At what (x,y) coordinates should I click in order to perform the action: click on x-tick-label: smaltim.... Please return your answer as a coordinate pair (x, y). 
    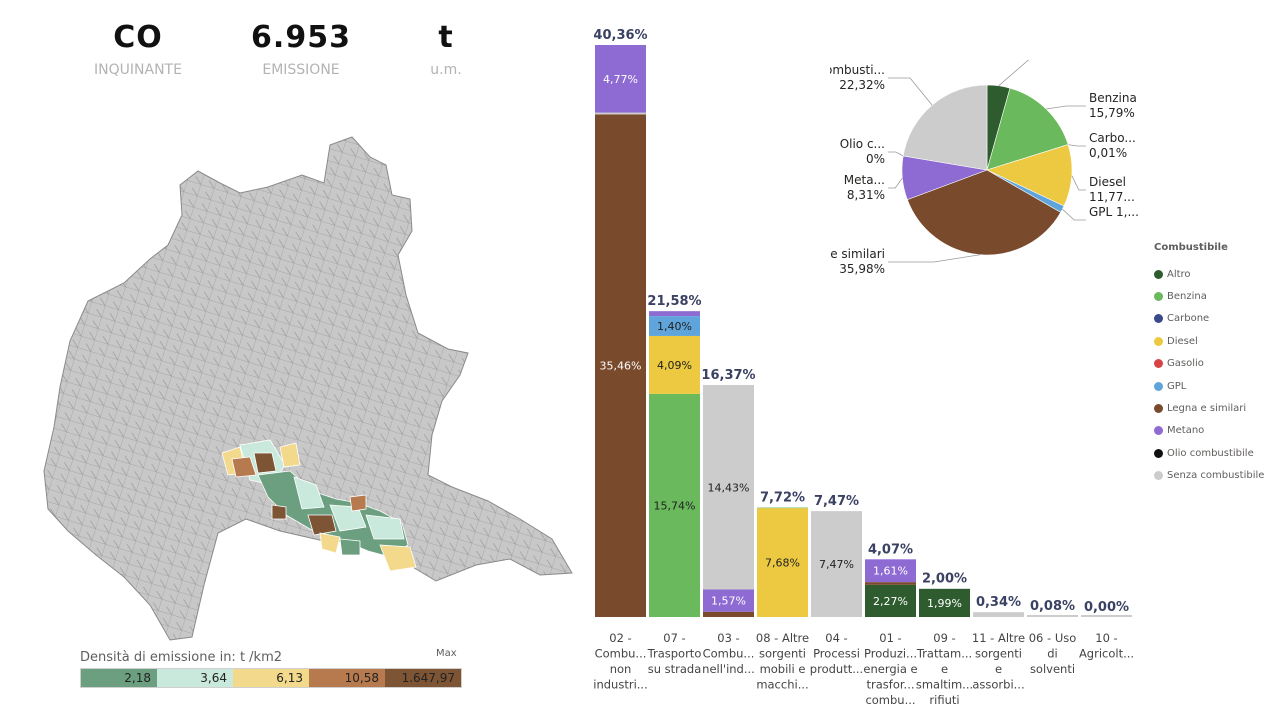
    Looking at the image, I should click on (944, 685).